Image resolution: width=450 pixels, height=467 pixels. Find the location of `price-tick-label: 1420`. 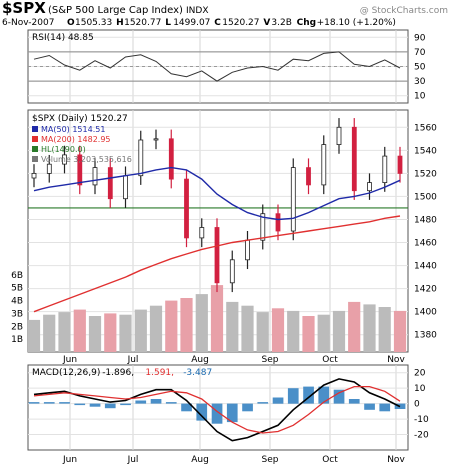

price-tick-label: 1420 is located at coordinates (425, 290).